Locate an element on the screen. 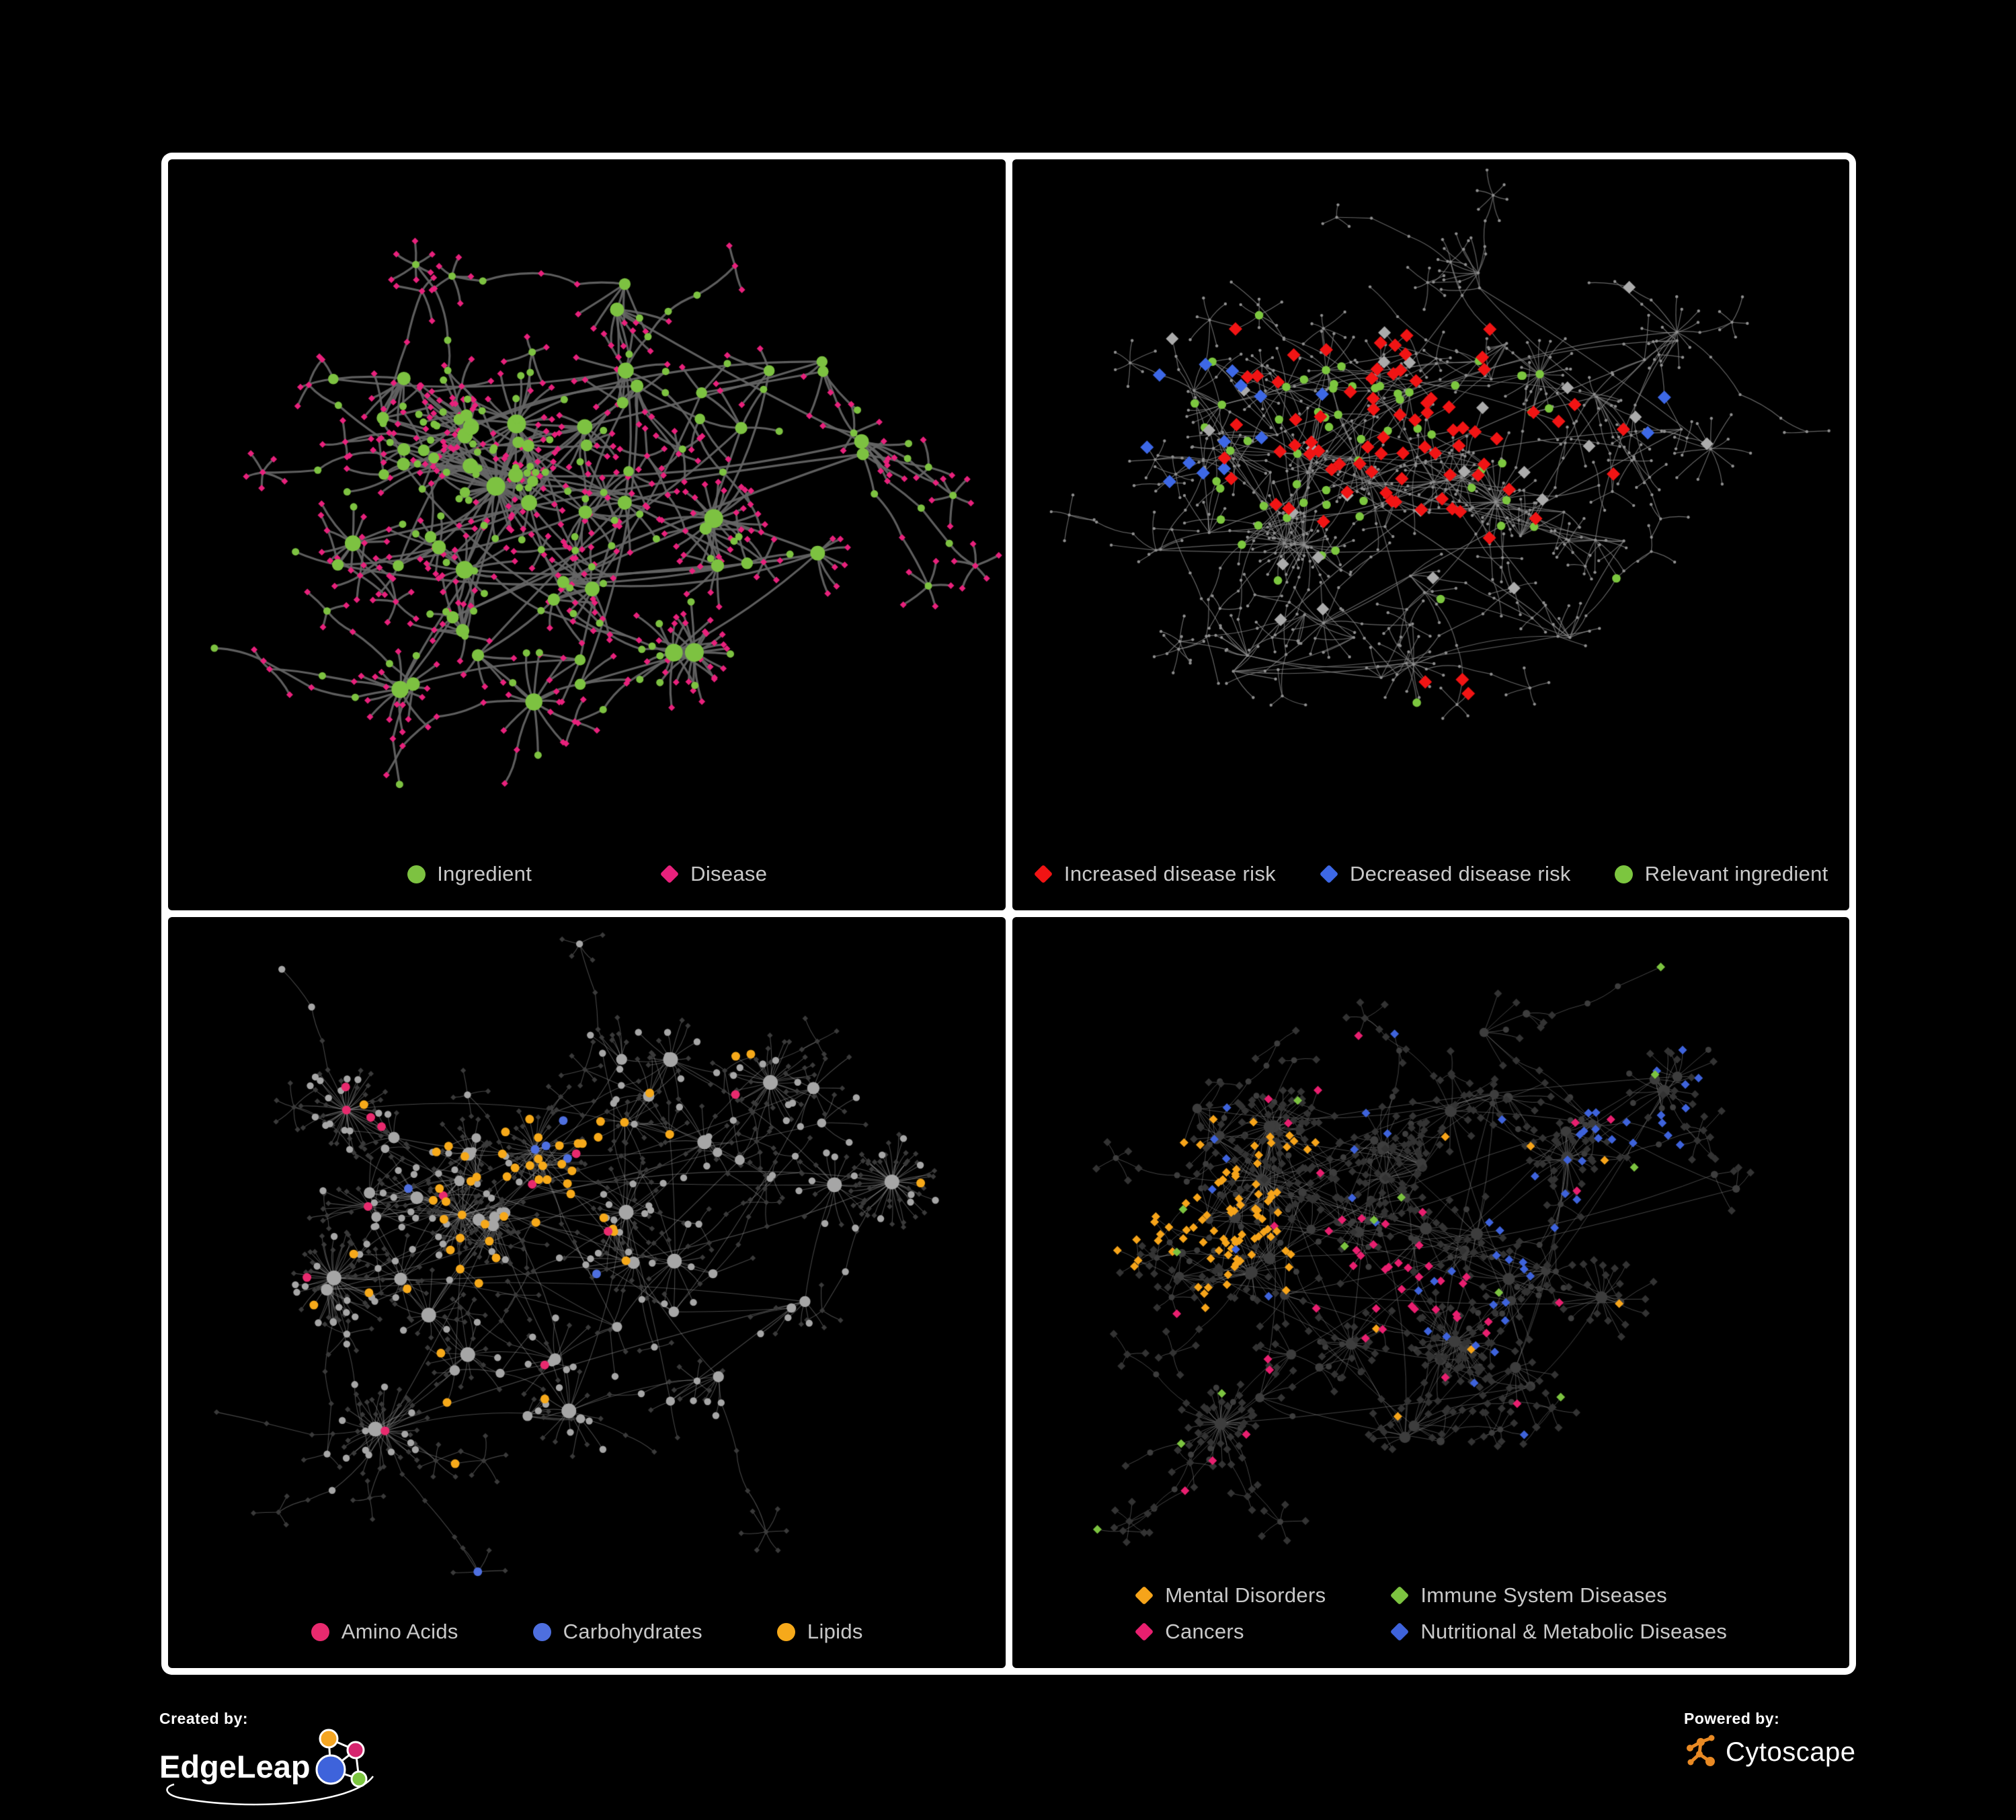  legend-item: Nutritional & Metabolic Diseases is located at coordinates (1558, 1632).